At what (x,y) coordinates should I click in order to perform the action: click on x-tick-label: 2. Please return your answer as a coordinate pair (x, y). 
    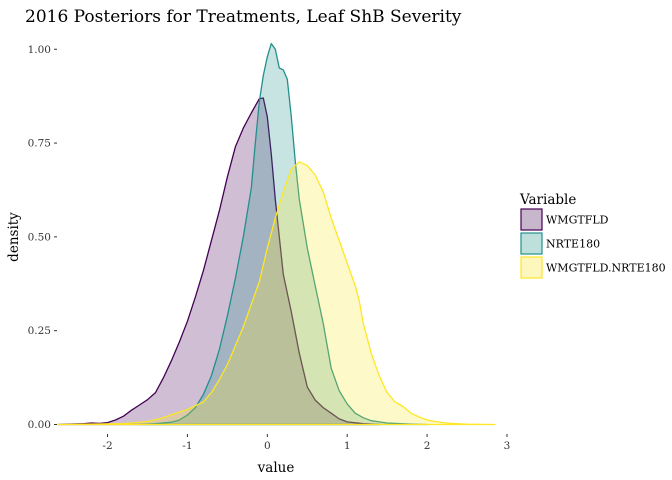
    Looking at the image, I should click on (427, 446).